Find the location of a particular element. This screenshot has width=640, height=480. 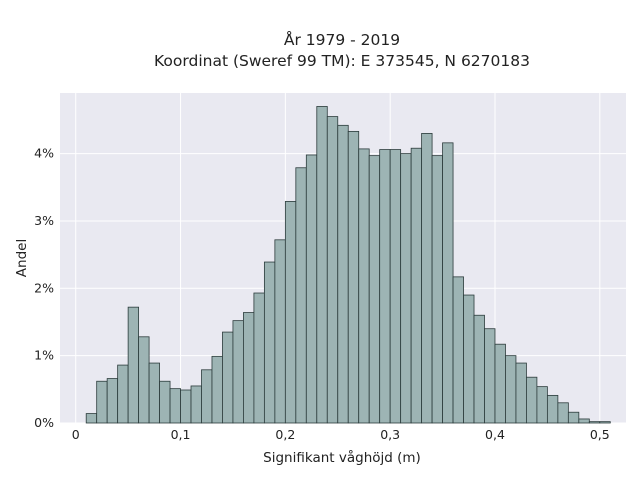

y-tick-label: 0% is located at coordinates (44, 422).